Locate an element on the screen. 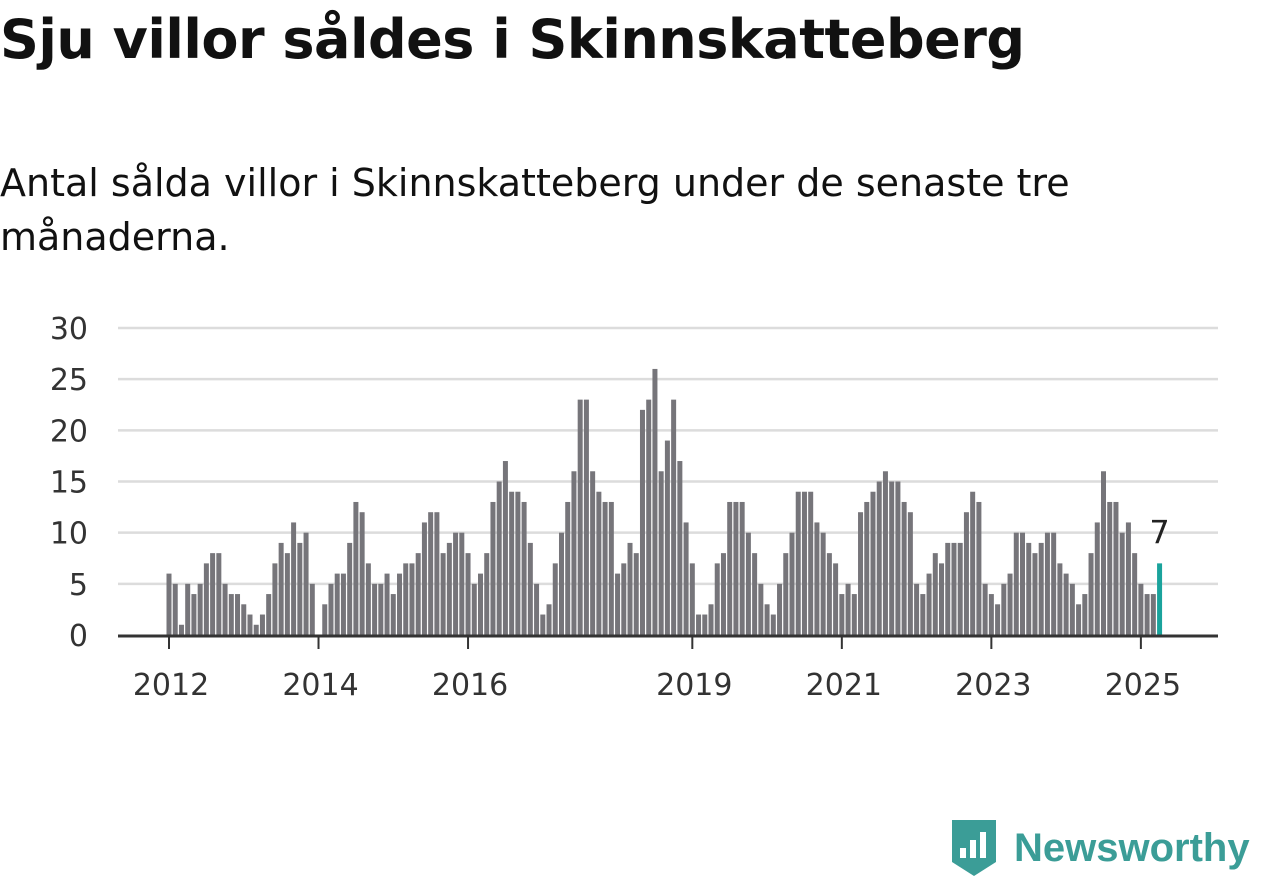  x-tick-label: 2023 is located at coordinates (993, 684).